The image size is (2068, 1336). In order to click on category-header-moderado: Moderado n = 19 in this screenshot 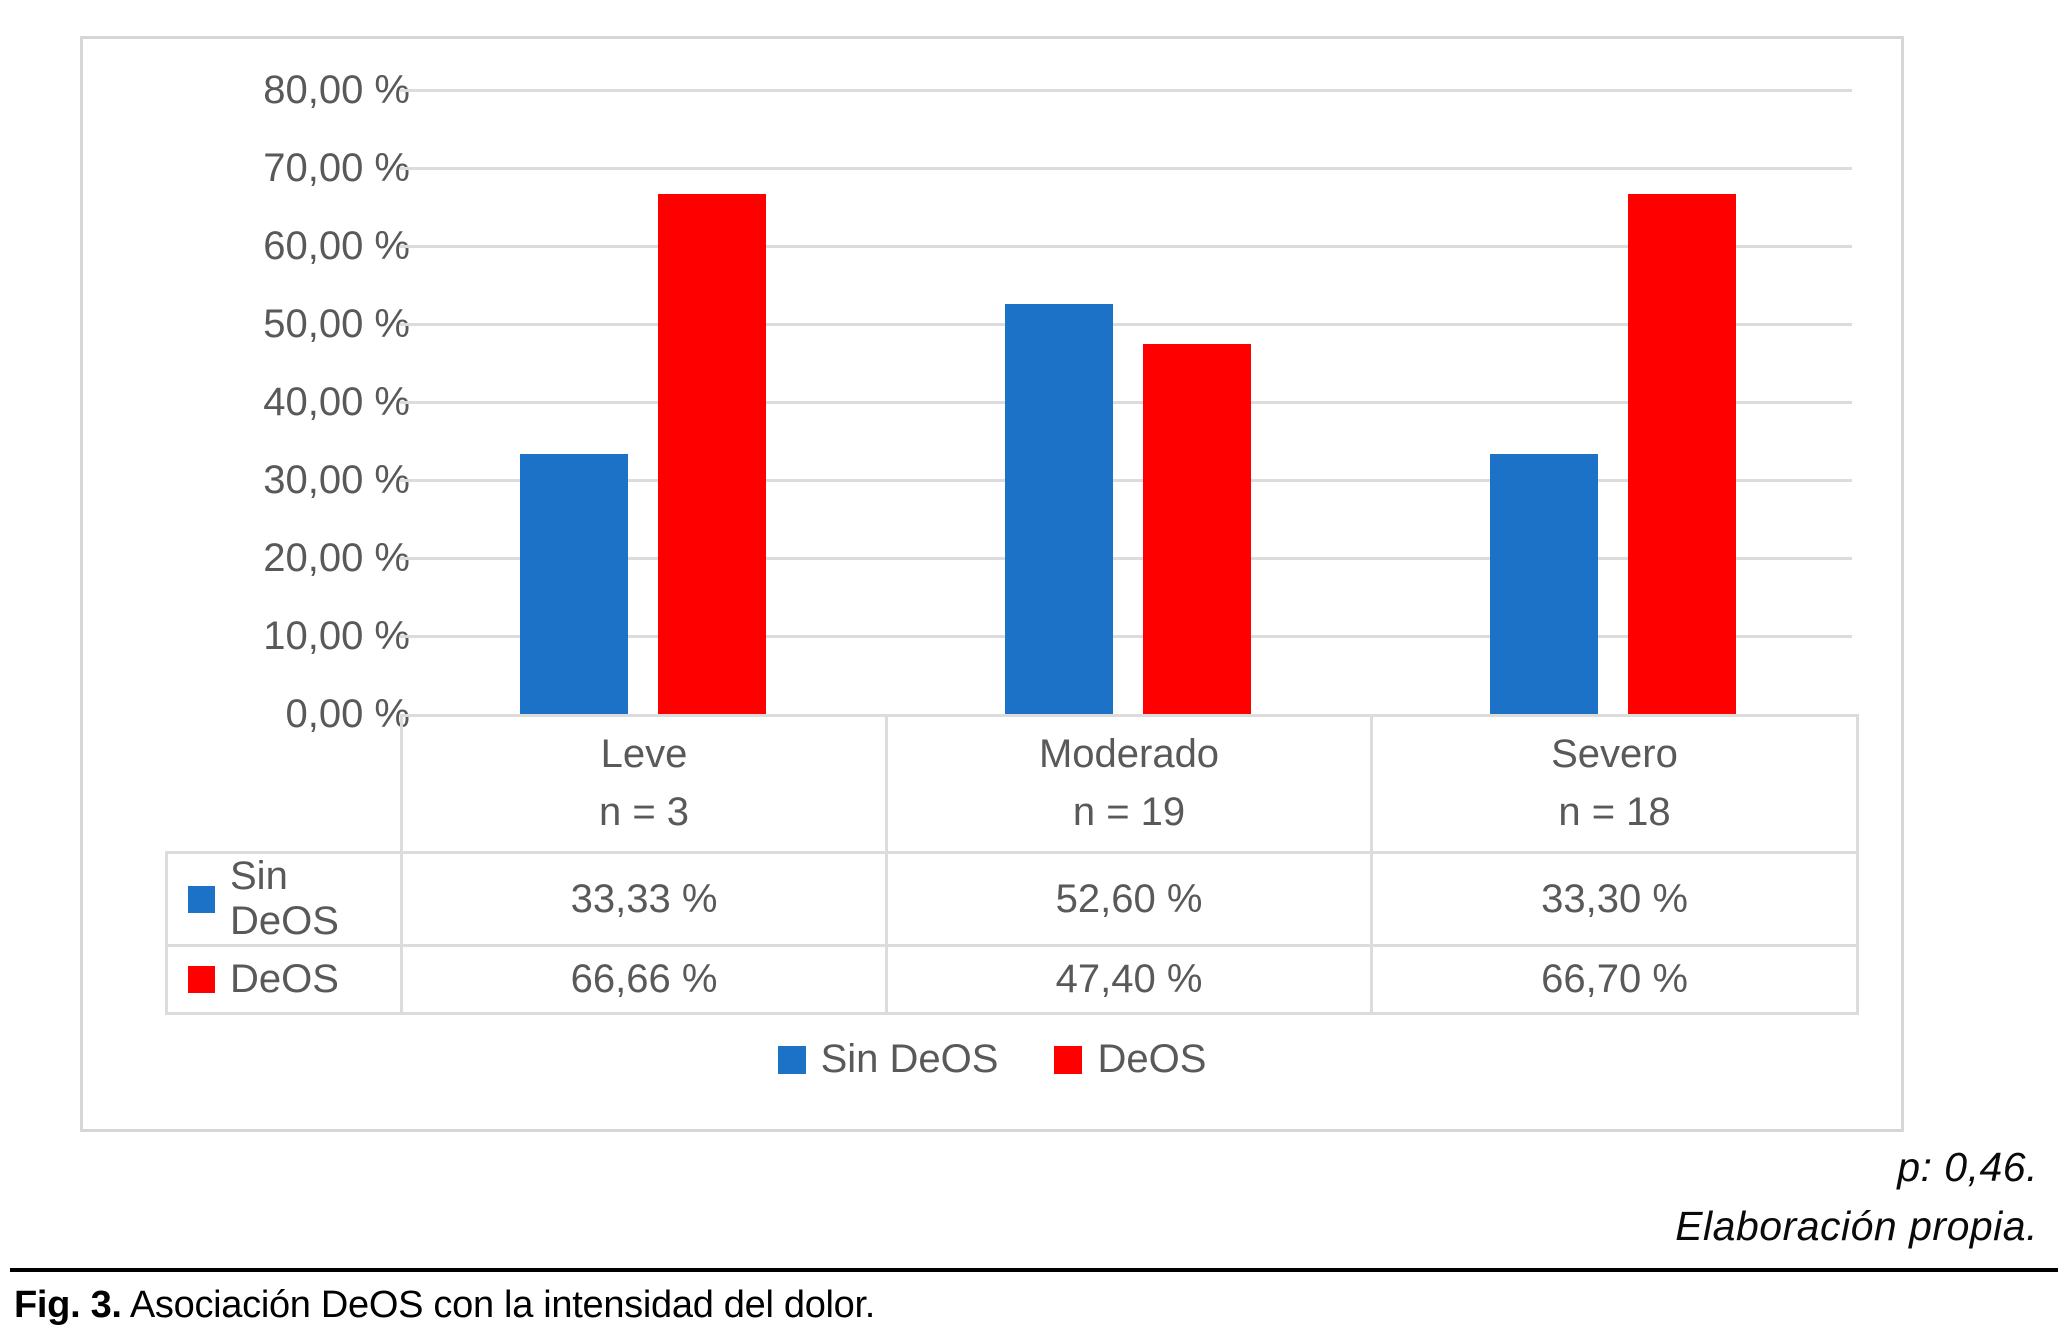, I will do `click(1129, 784)`.